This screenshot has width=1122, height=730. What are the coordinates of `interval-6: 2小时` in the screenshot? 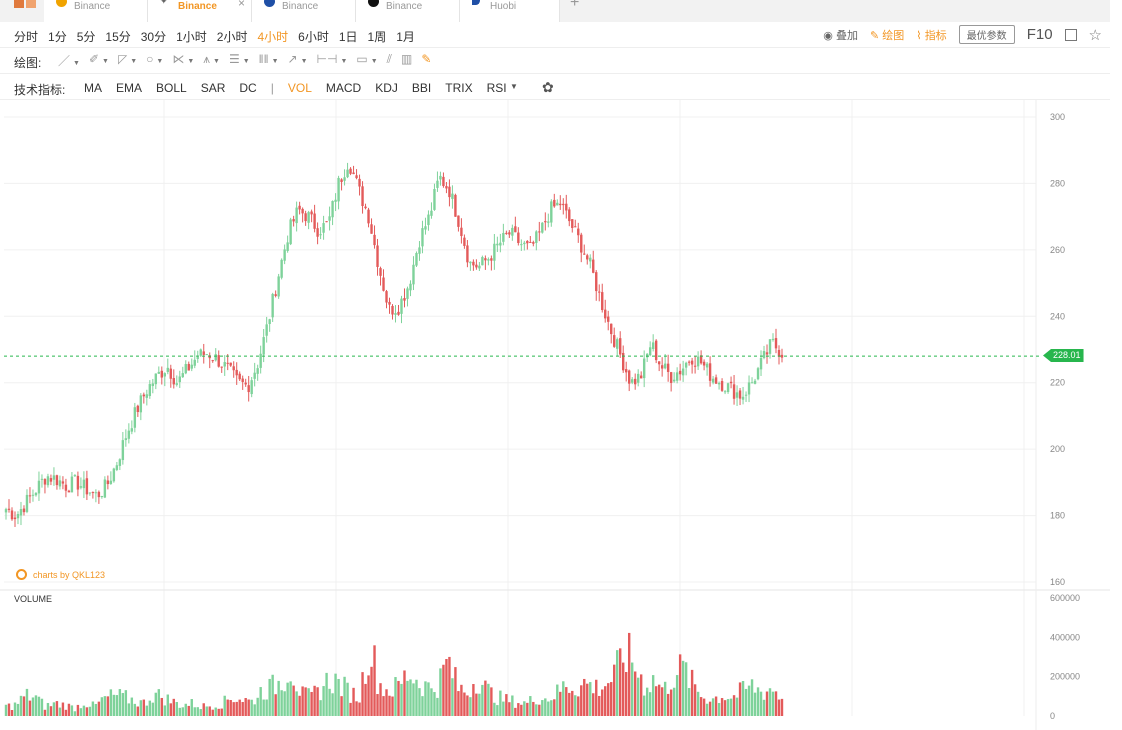 It's located at (232, 37).